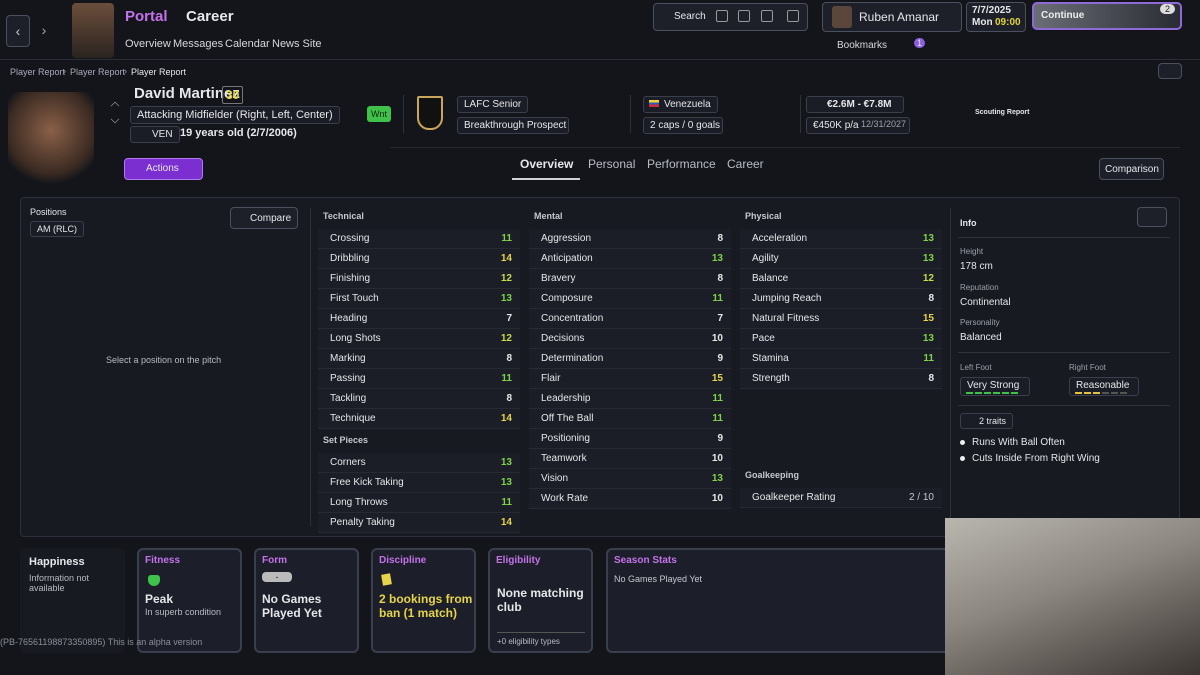 This screenshot has height=675, width=1200. I want to click on season-card, so click(778, 600).